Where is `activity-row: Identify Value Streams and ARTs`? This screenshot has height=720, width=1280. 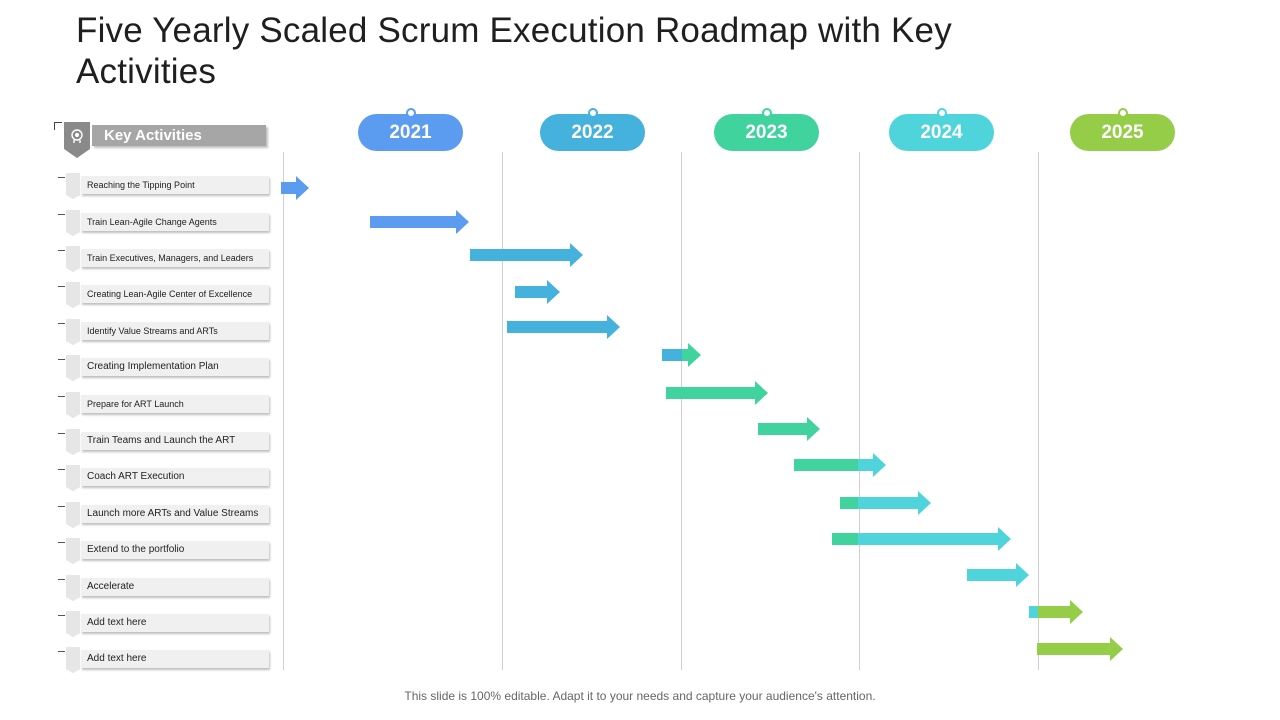
activity-row: Identify Value Streams and ARTs is located at coordinates (168, 332).